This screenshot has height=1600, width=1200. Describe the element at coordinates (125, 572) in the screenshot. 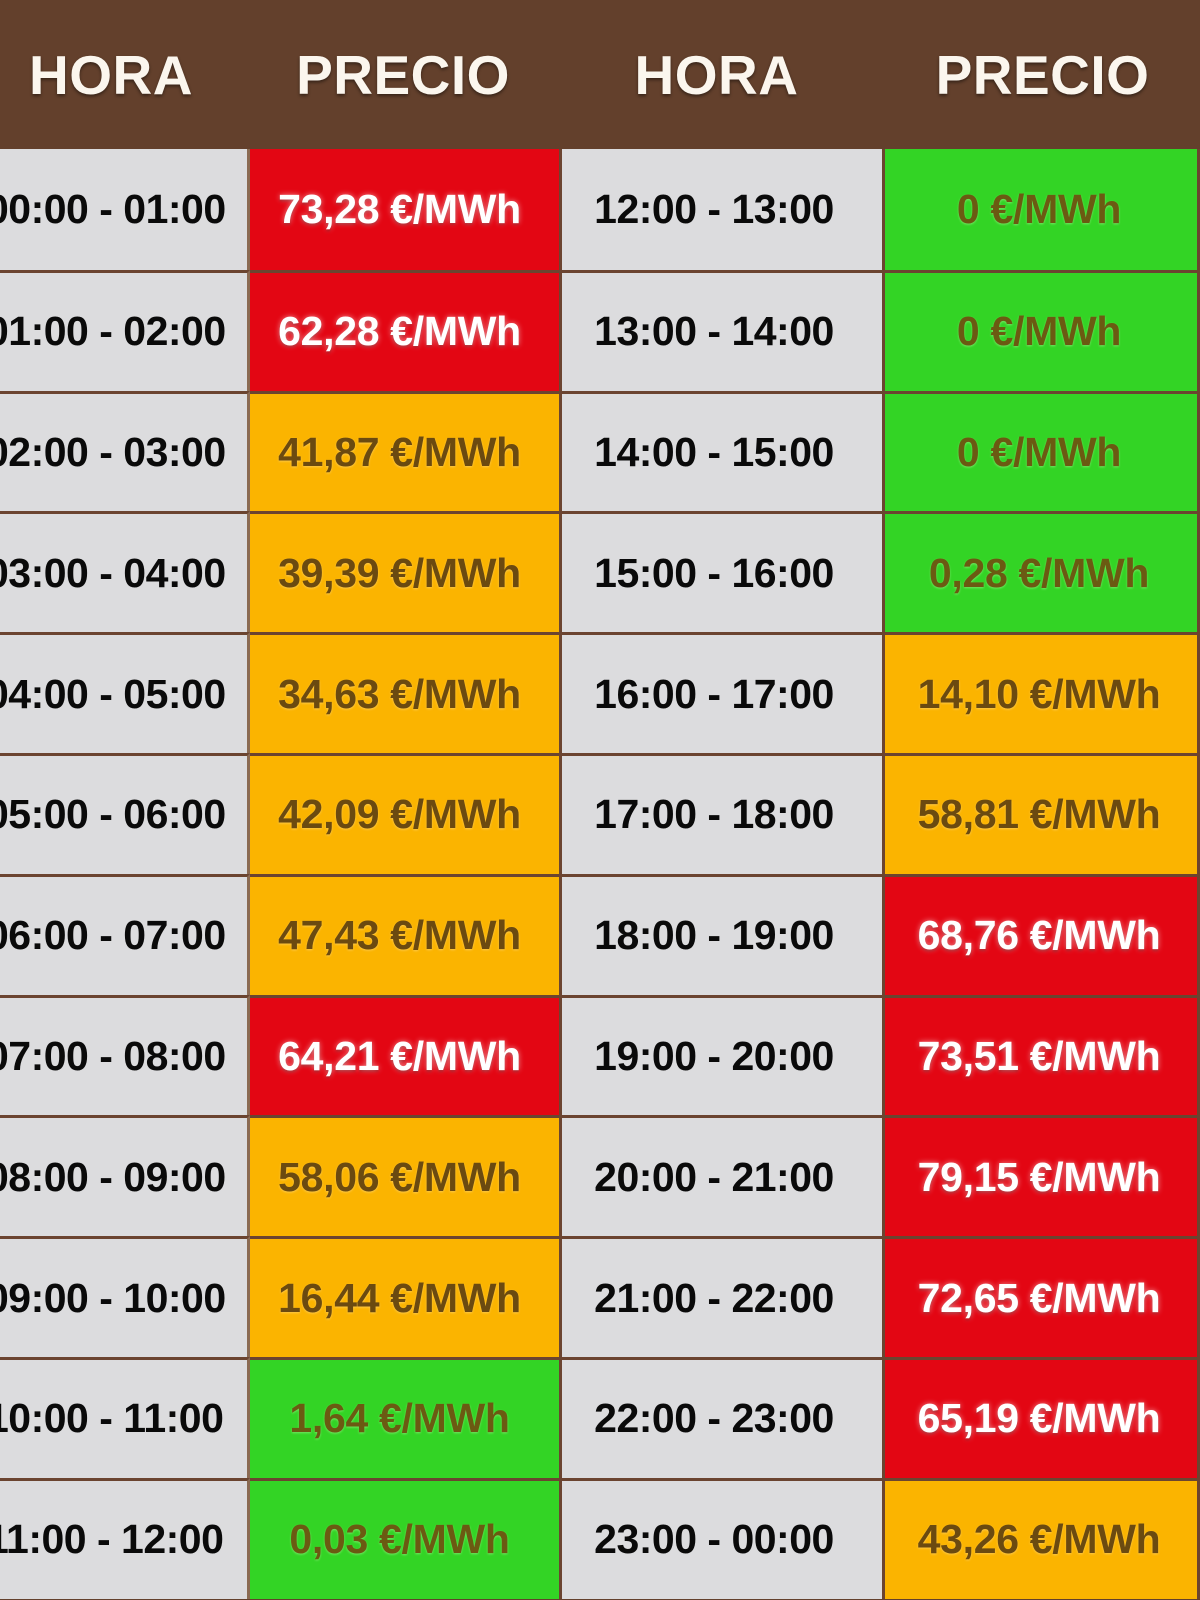

I see `table-row-hour-left: 03:00 - 04:00` at that location.